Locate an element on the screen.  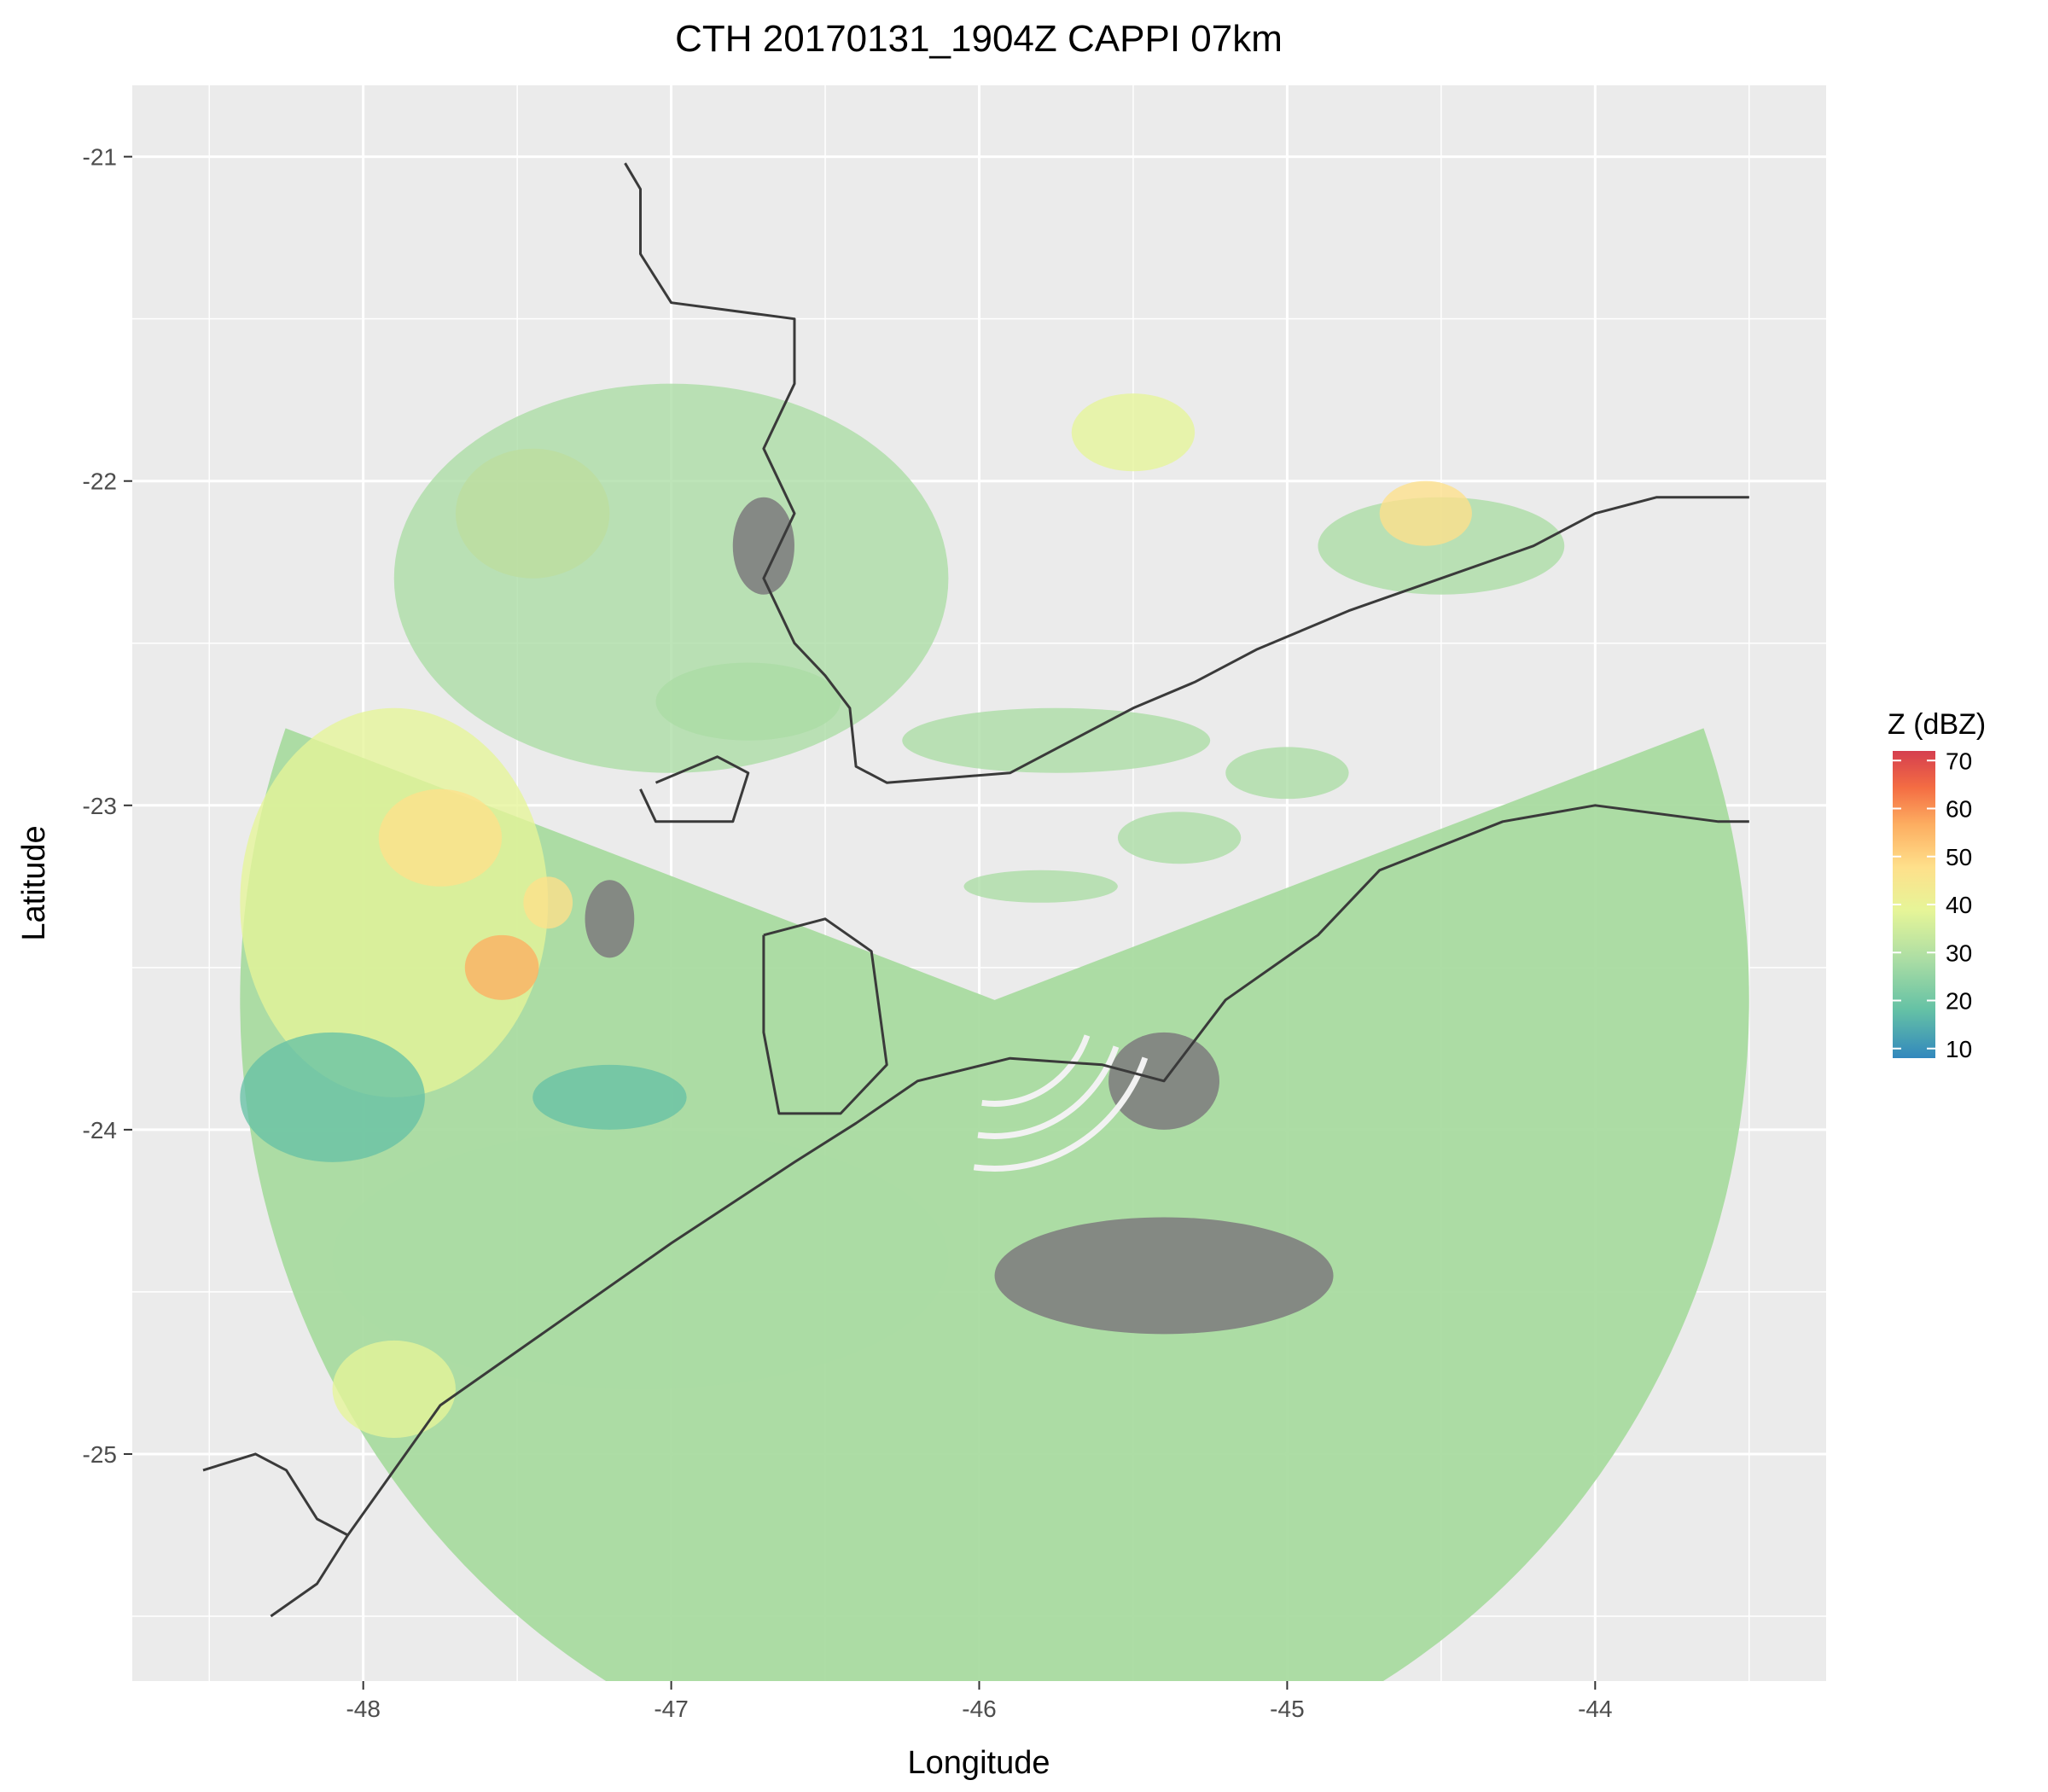
y-axis: -21 -22 -23 -24 -25 is located at coordinates (107, 806).